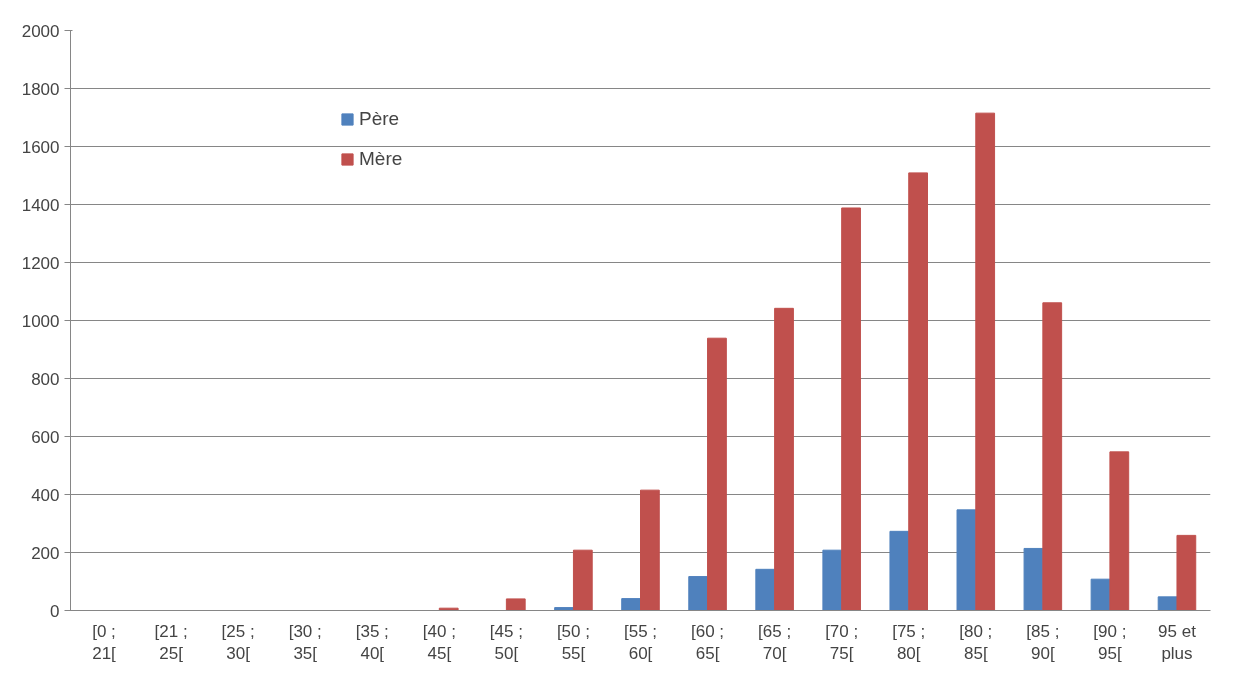 The image size is (1238, 677). What do you see at coordinates (573, 642) in the screenshot?
I see `x-tick-label: [50 ; 55[` at bounding box center [573, 642].